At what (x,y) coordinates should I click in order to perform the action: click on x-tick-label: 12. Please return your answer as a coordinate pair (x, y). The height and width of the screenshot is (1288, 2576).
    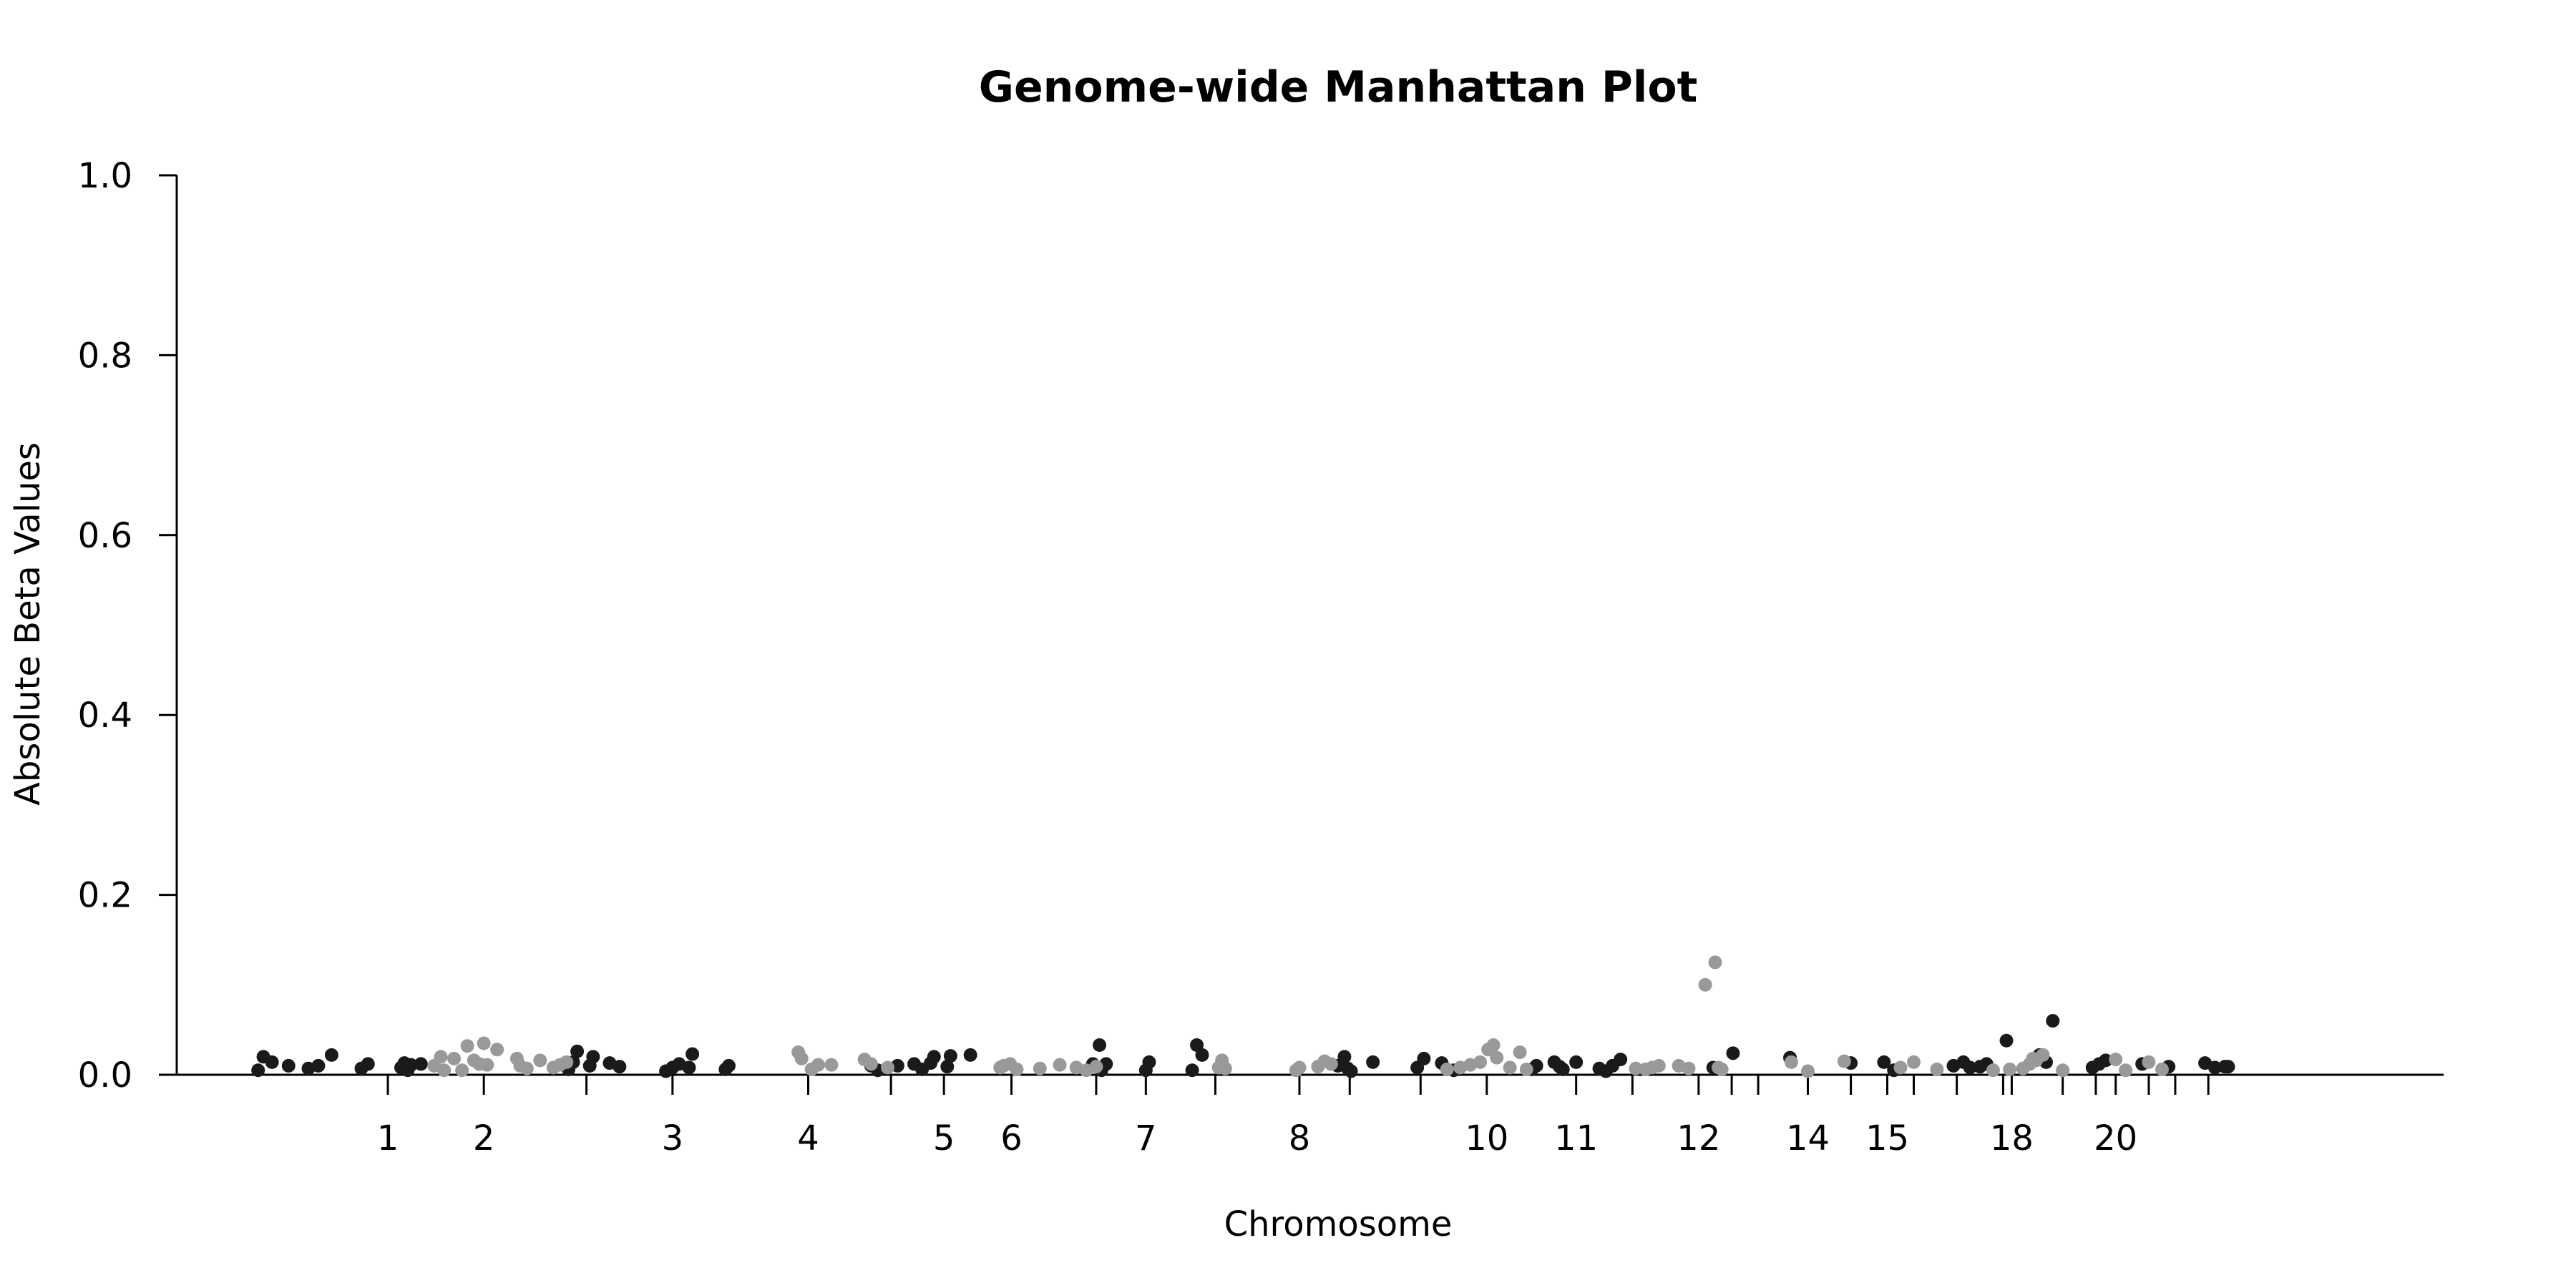
    Looking at the image, I should click on (1698, 1138).